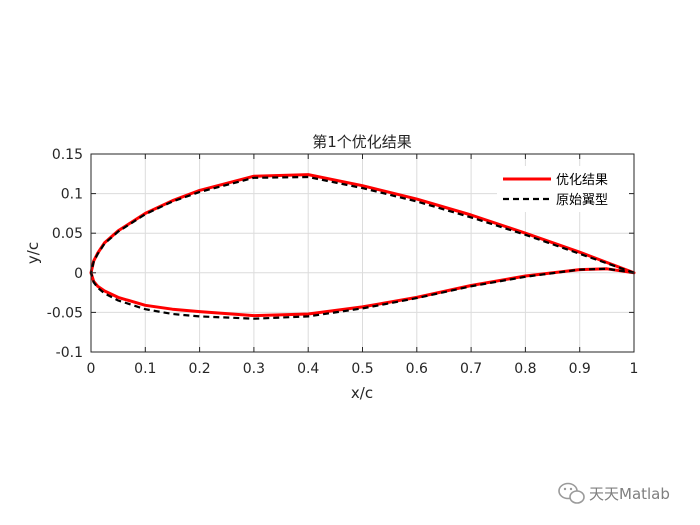  I want to click on x-tick-label: 0.2, so click(199, 369).